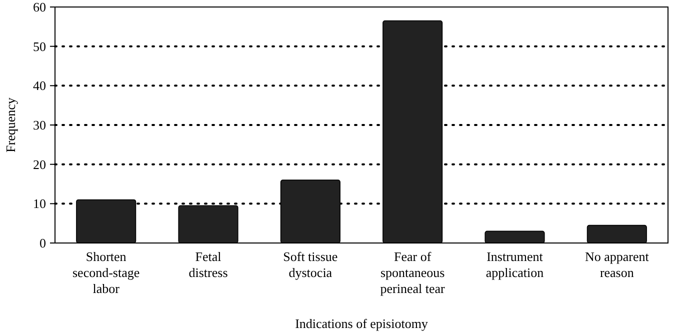  What do you see at coordinates (515, 264) in the screenshot?
I see `x-tick-label: Instrument application` at bounding box center [515, 264].